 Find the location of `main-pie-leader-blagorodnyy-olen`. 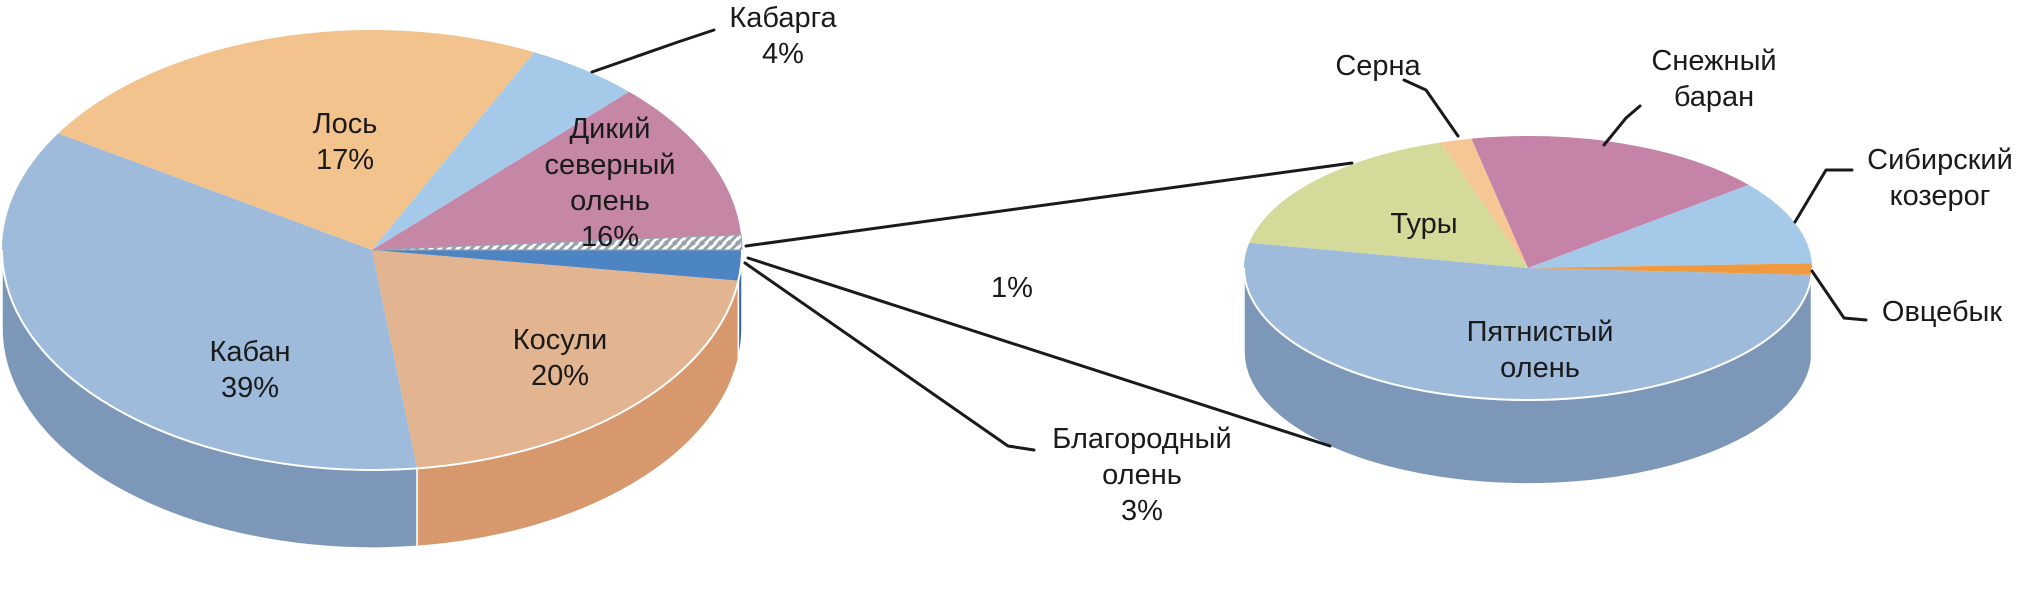

main-pie-leader-blagorodnyy-olen is located at coordinates (889, 356).